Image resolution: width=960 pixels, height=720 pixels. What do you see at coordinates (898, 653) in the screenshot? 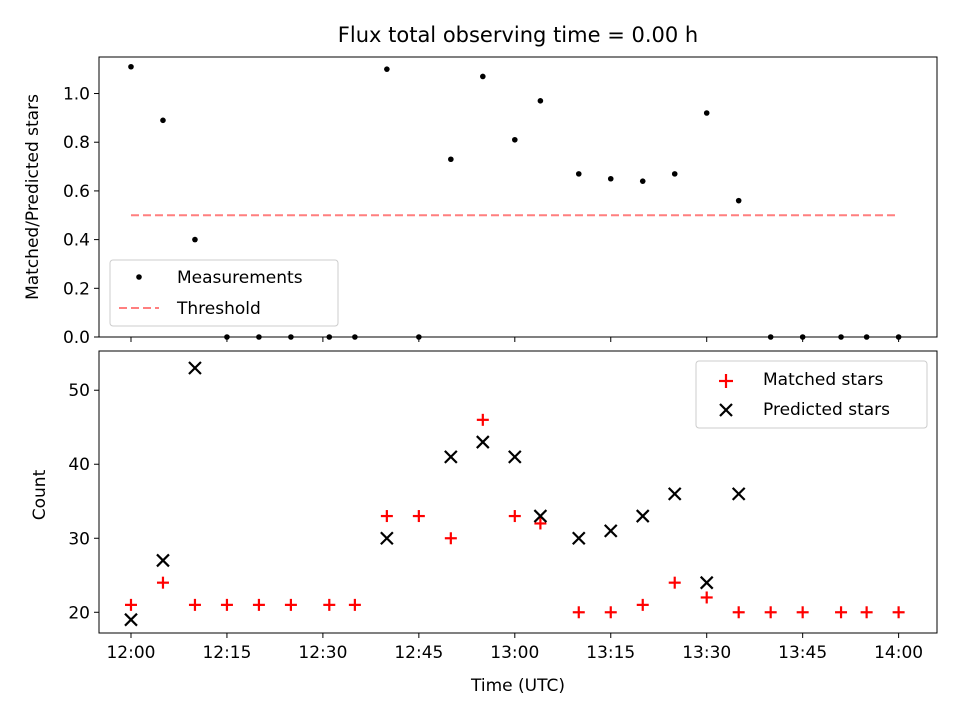
I see `x-tick-label: 14:00` at bounding box center [898, 653].